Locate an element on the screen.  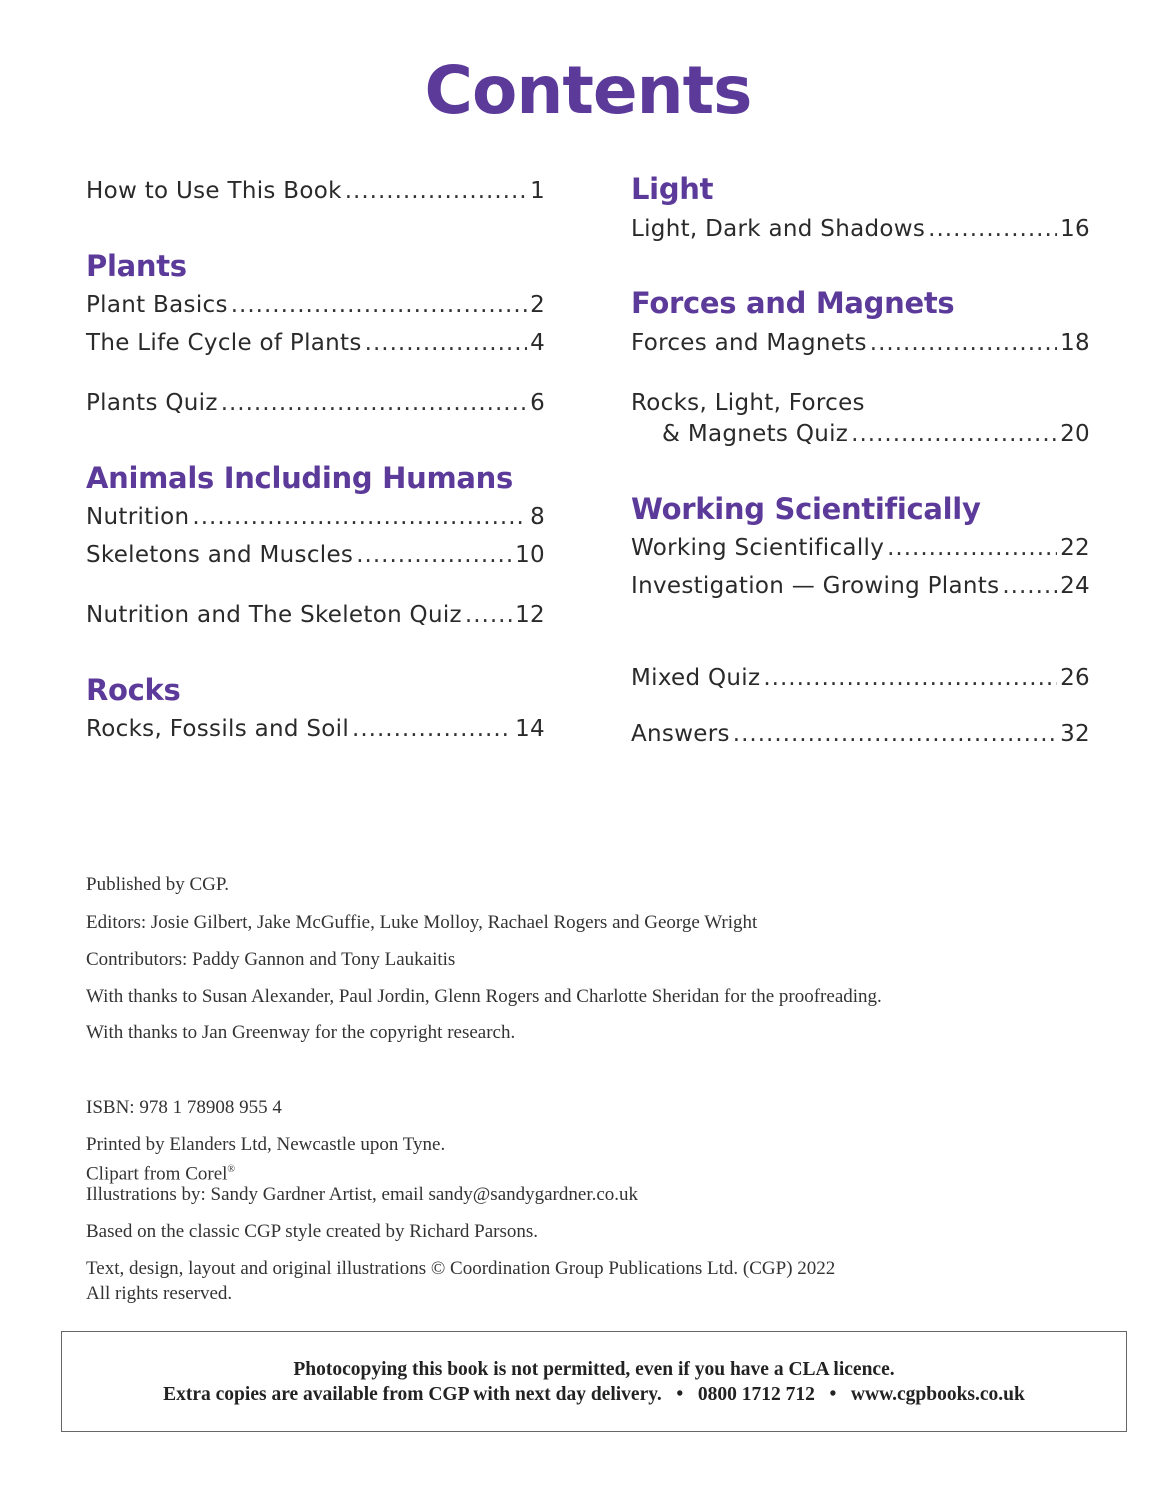
toc-label: Nutrition and The Skeleton Quiz is located at coordinates (274, 615).